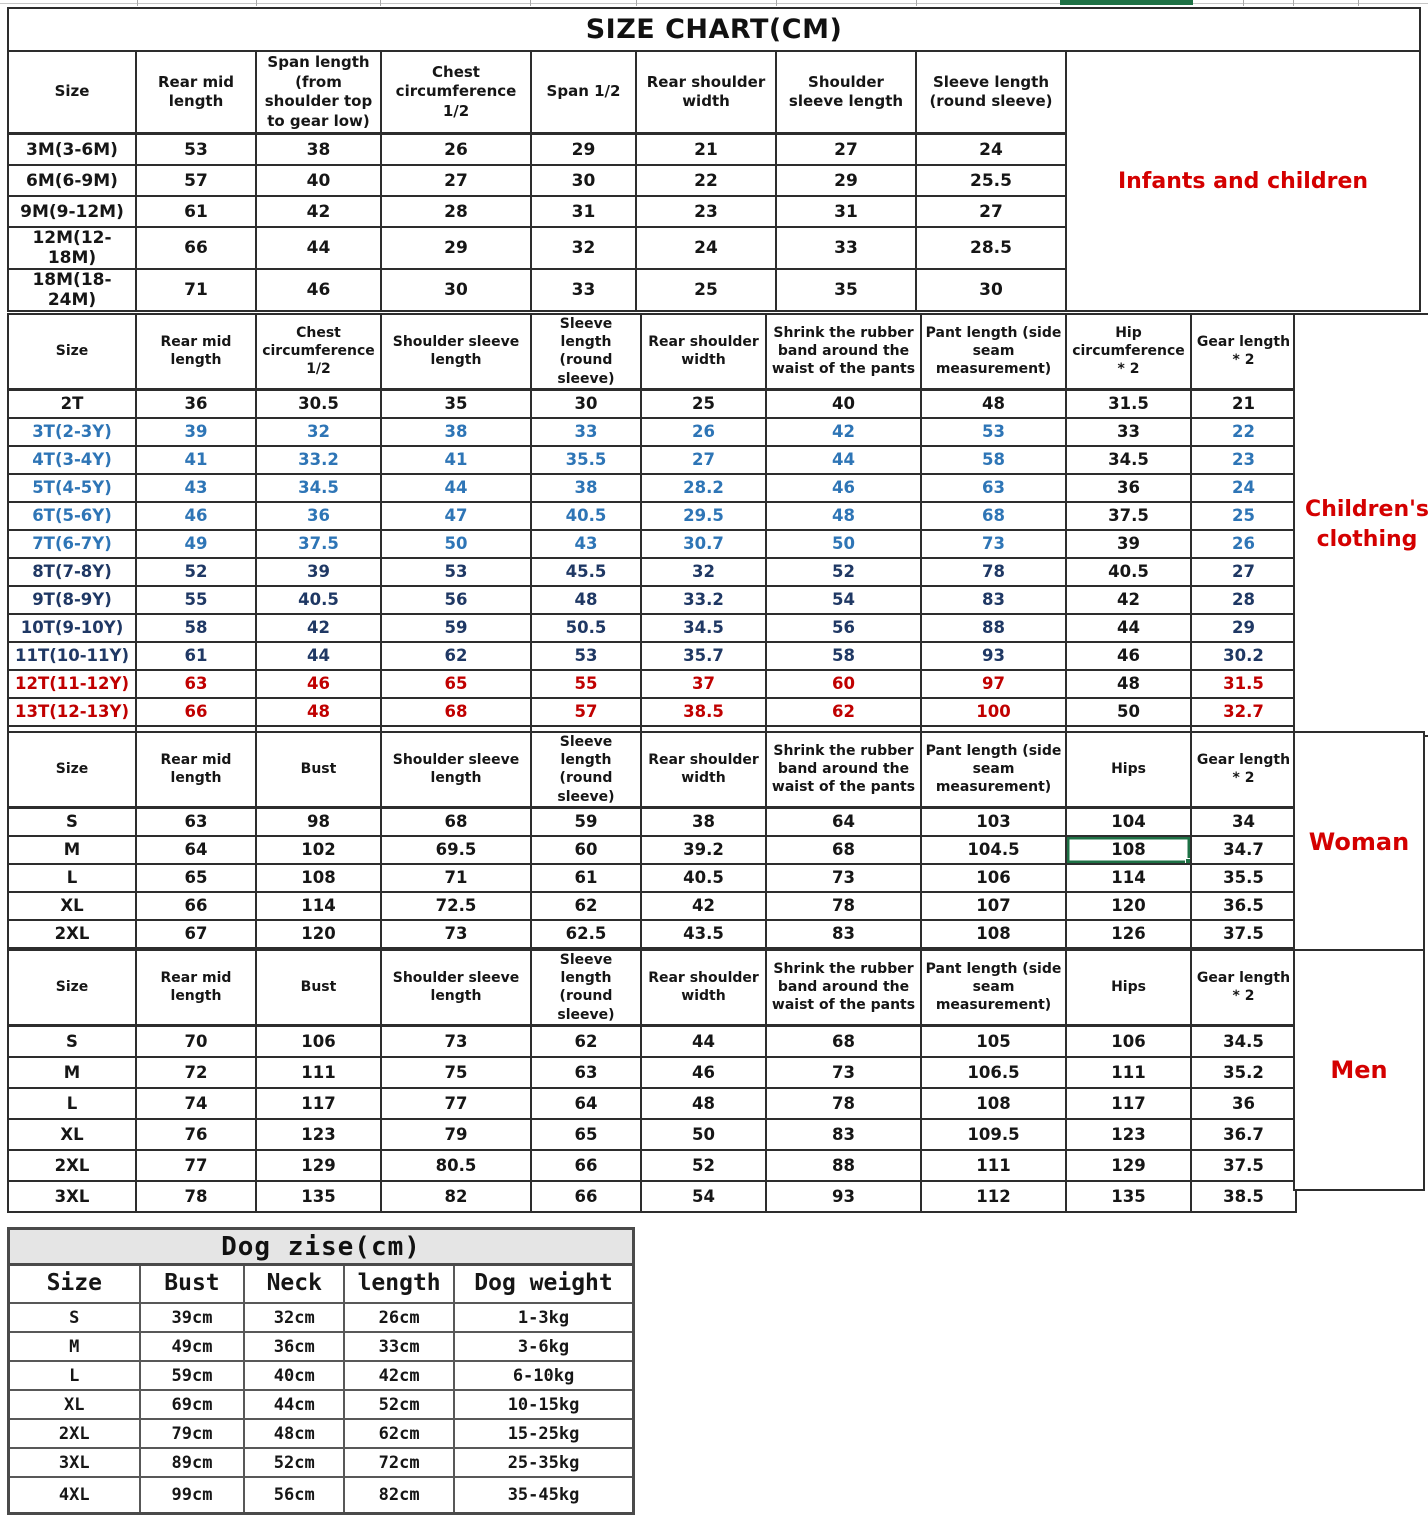  What do you see at coordinates (703, 487) in the screenshot?
I see `value-cell: 28.2` at bounding box center [703, 487].